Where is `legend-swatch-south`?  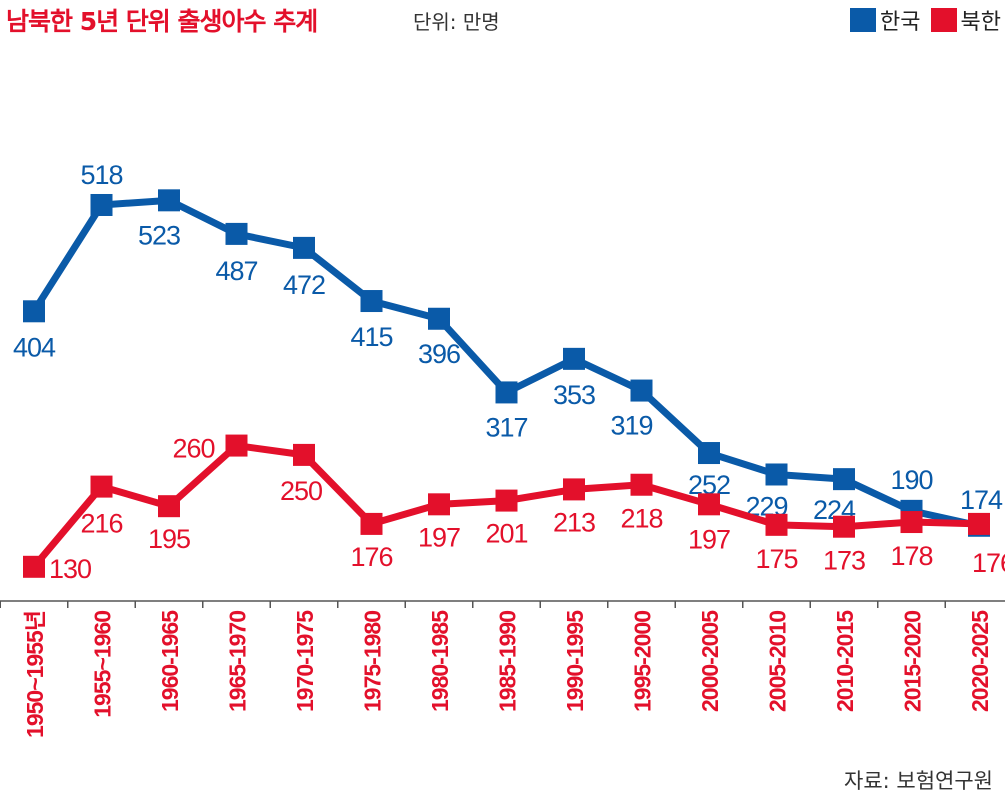 legend-swatch-south is located at coordinates (863, 20).